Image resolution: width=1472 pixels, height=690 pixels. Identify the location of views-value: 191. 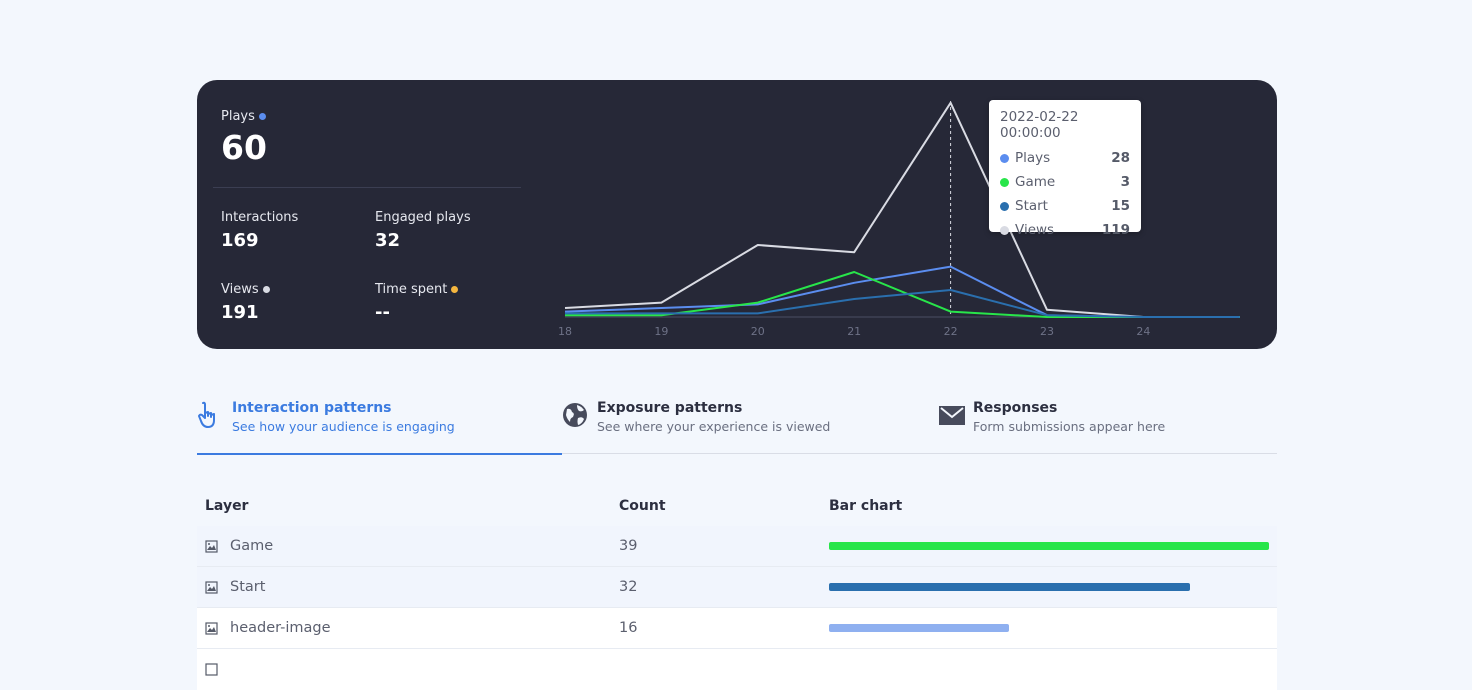
(240, 312).